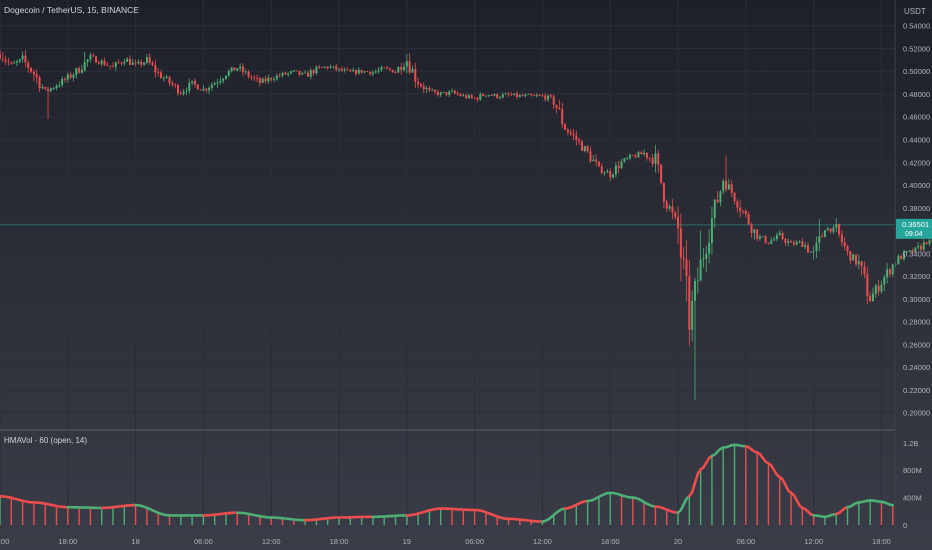 Image resolution: width=932 pixels, height=550 pixels. Describe the element at coordinates (813, 541) in the screenshot. I see `time-tick-label: 12:00` at that location.